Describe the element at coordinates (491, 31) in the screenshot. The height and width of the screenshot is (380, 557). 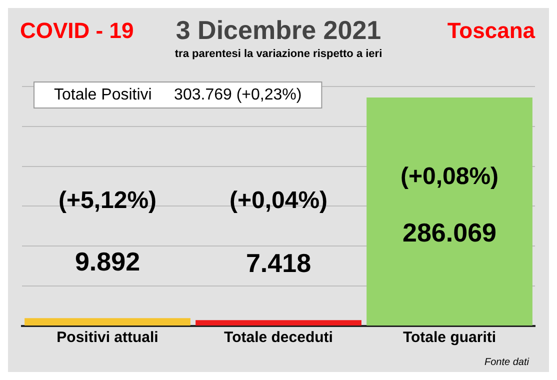
I see `text: Toscana` at that location.